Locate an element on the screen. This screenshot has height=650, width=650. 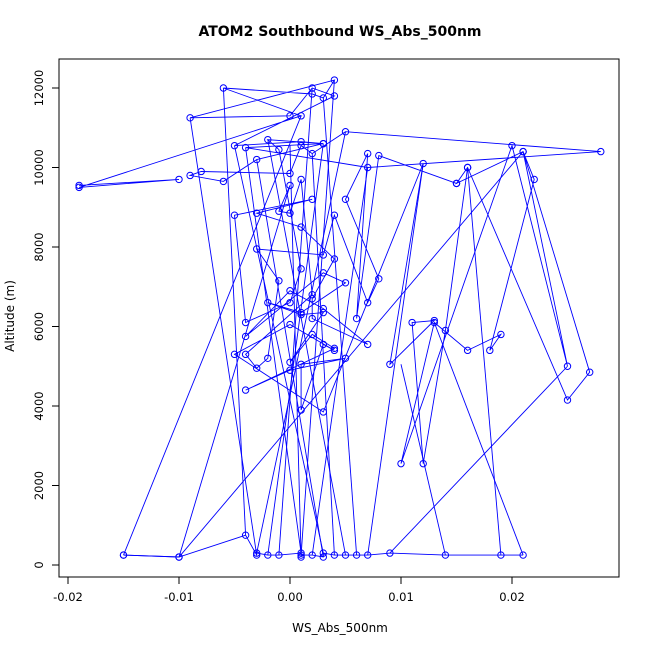
y-tick-label: 4000 is located at coordinates (39, 405).